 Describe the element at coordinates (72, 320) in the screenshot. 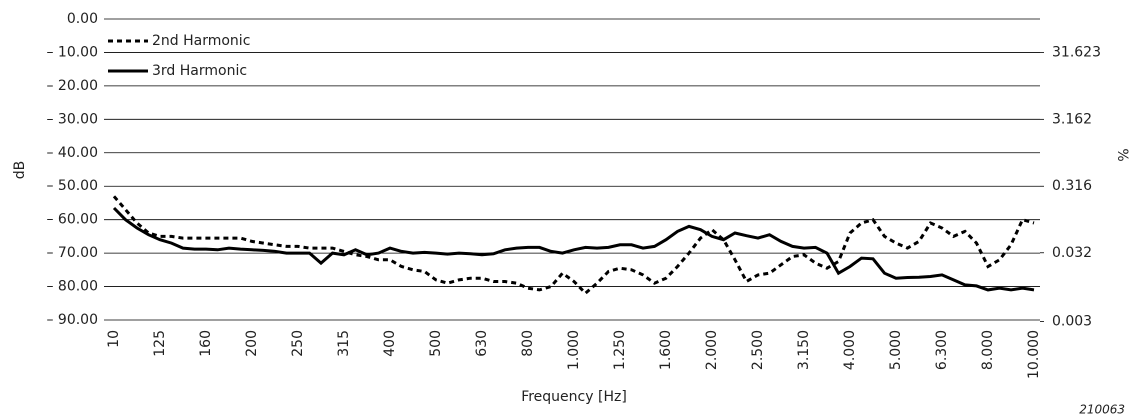

I see `y-tick-label: – 90.00` at that location.